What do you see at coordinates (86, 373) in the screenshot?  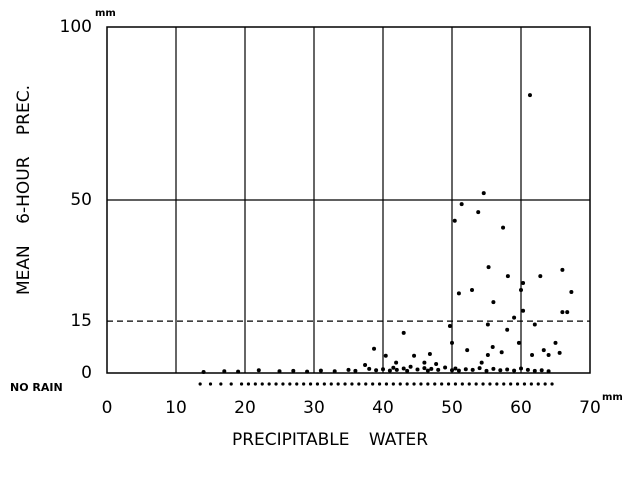 I see `y-tick-label: 0` at bounding box center [86, 373].